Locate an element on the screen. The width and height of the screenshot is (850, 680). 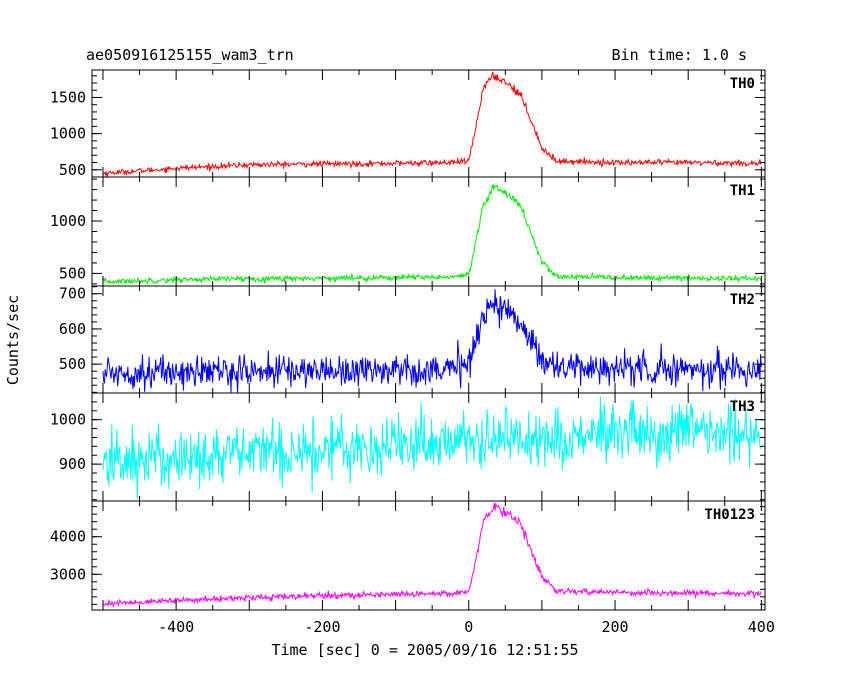
panel-label-th0123: TH0123 is located at coordinates (729, 515).